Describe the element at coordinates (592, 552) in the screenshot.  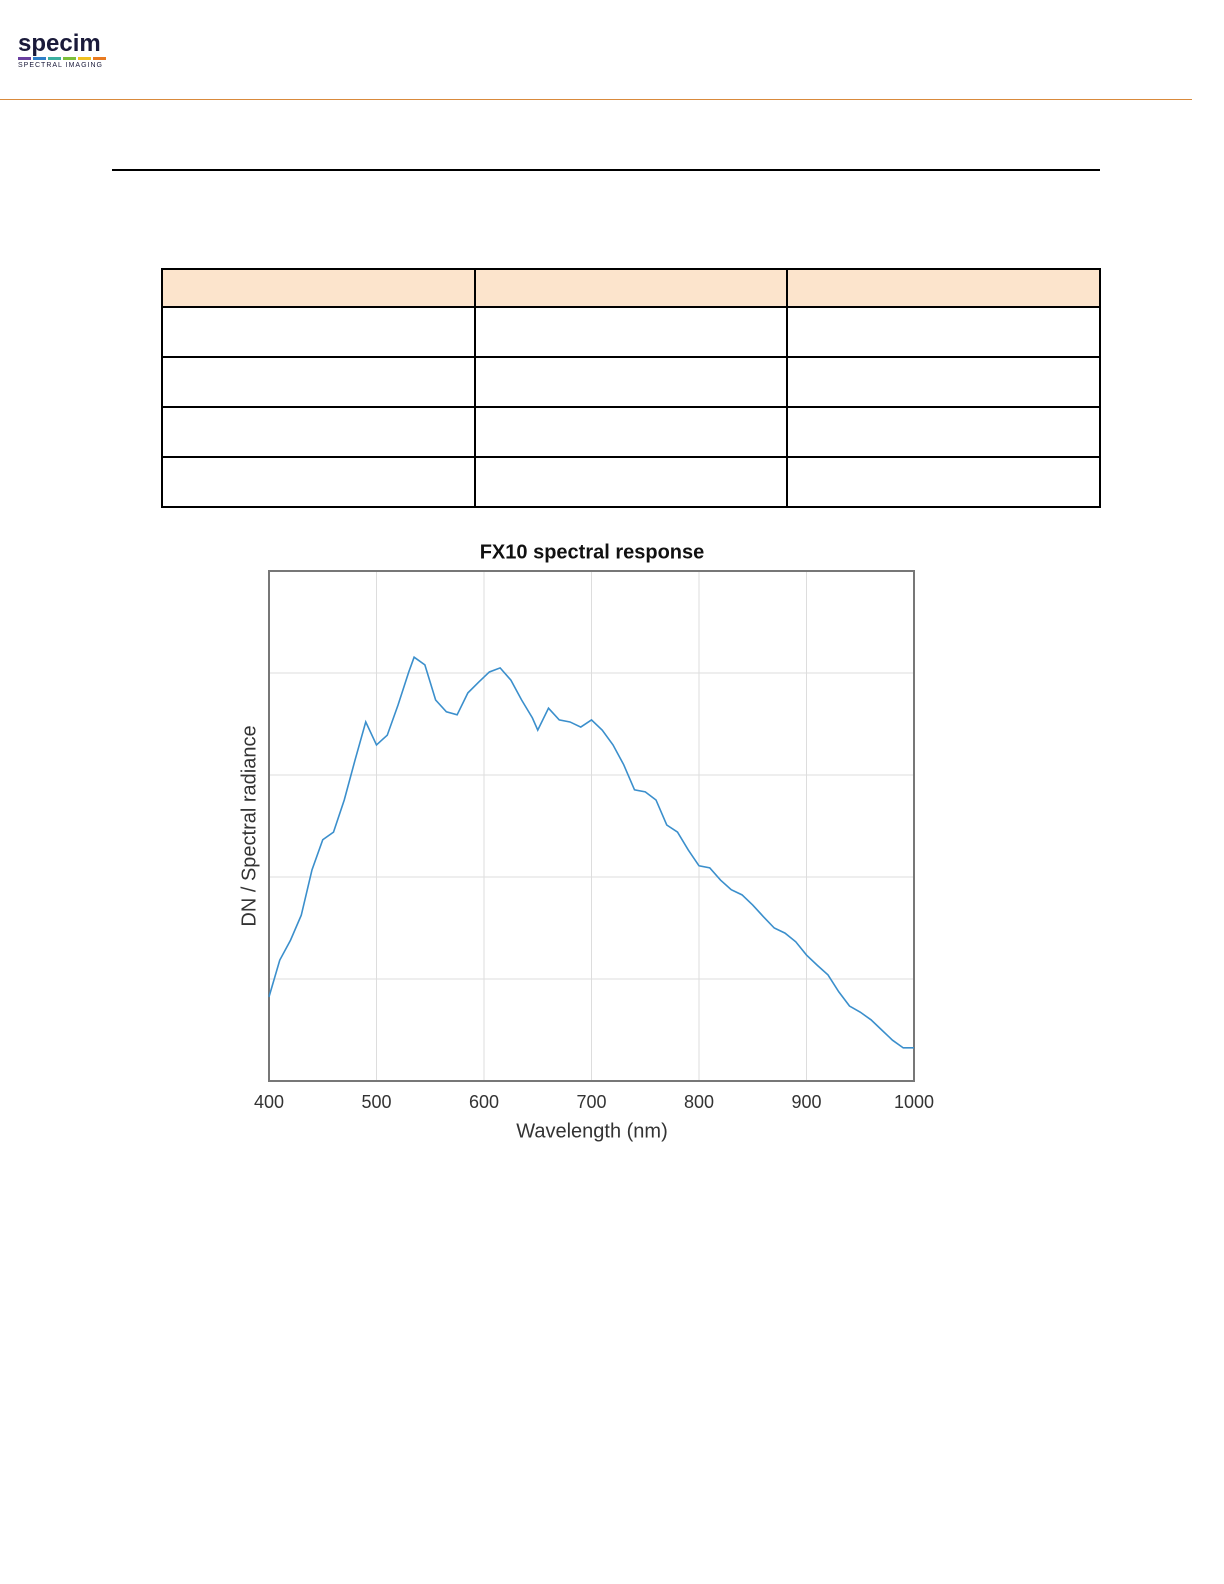
I see `chart-title: FX10 spectral response` at that location.